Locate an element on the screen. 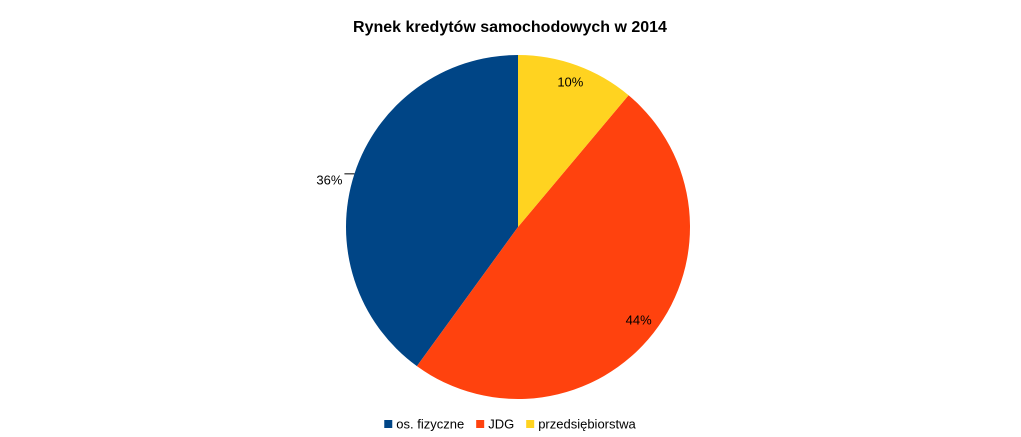  data-label: 10% is located at coordinates (570, 82).